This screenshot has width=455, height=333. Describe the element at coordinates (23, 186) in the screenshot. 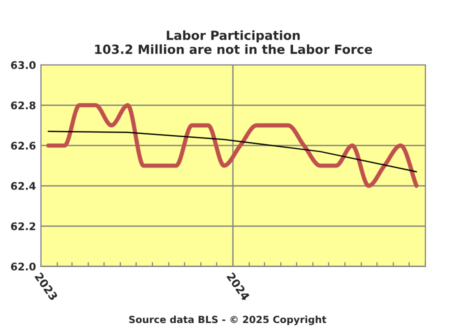

I see `y-tick-label: 62.4` at that location.